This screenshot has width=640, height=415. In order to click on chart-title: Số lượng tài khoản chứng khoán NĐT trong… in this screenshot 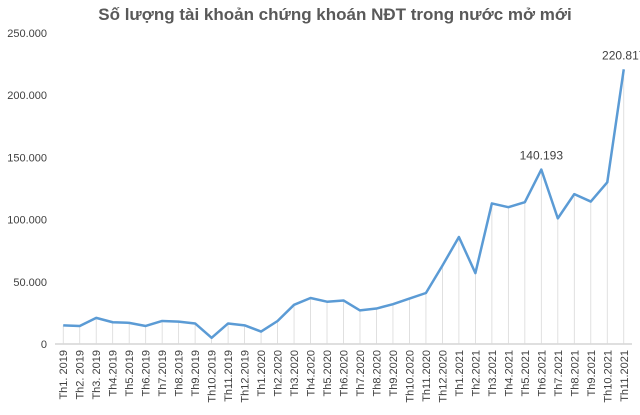, I will do `click(334, 14)`.